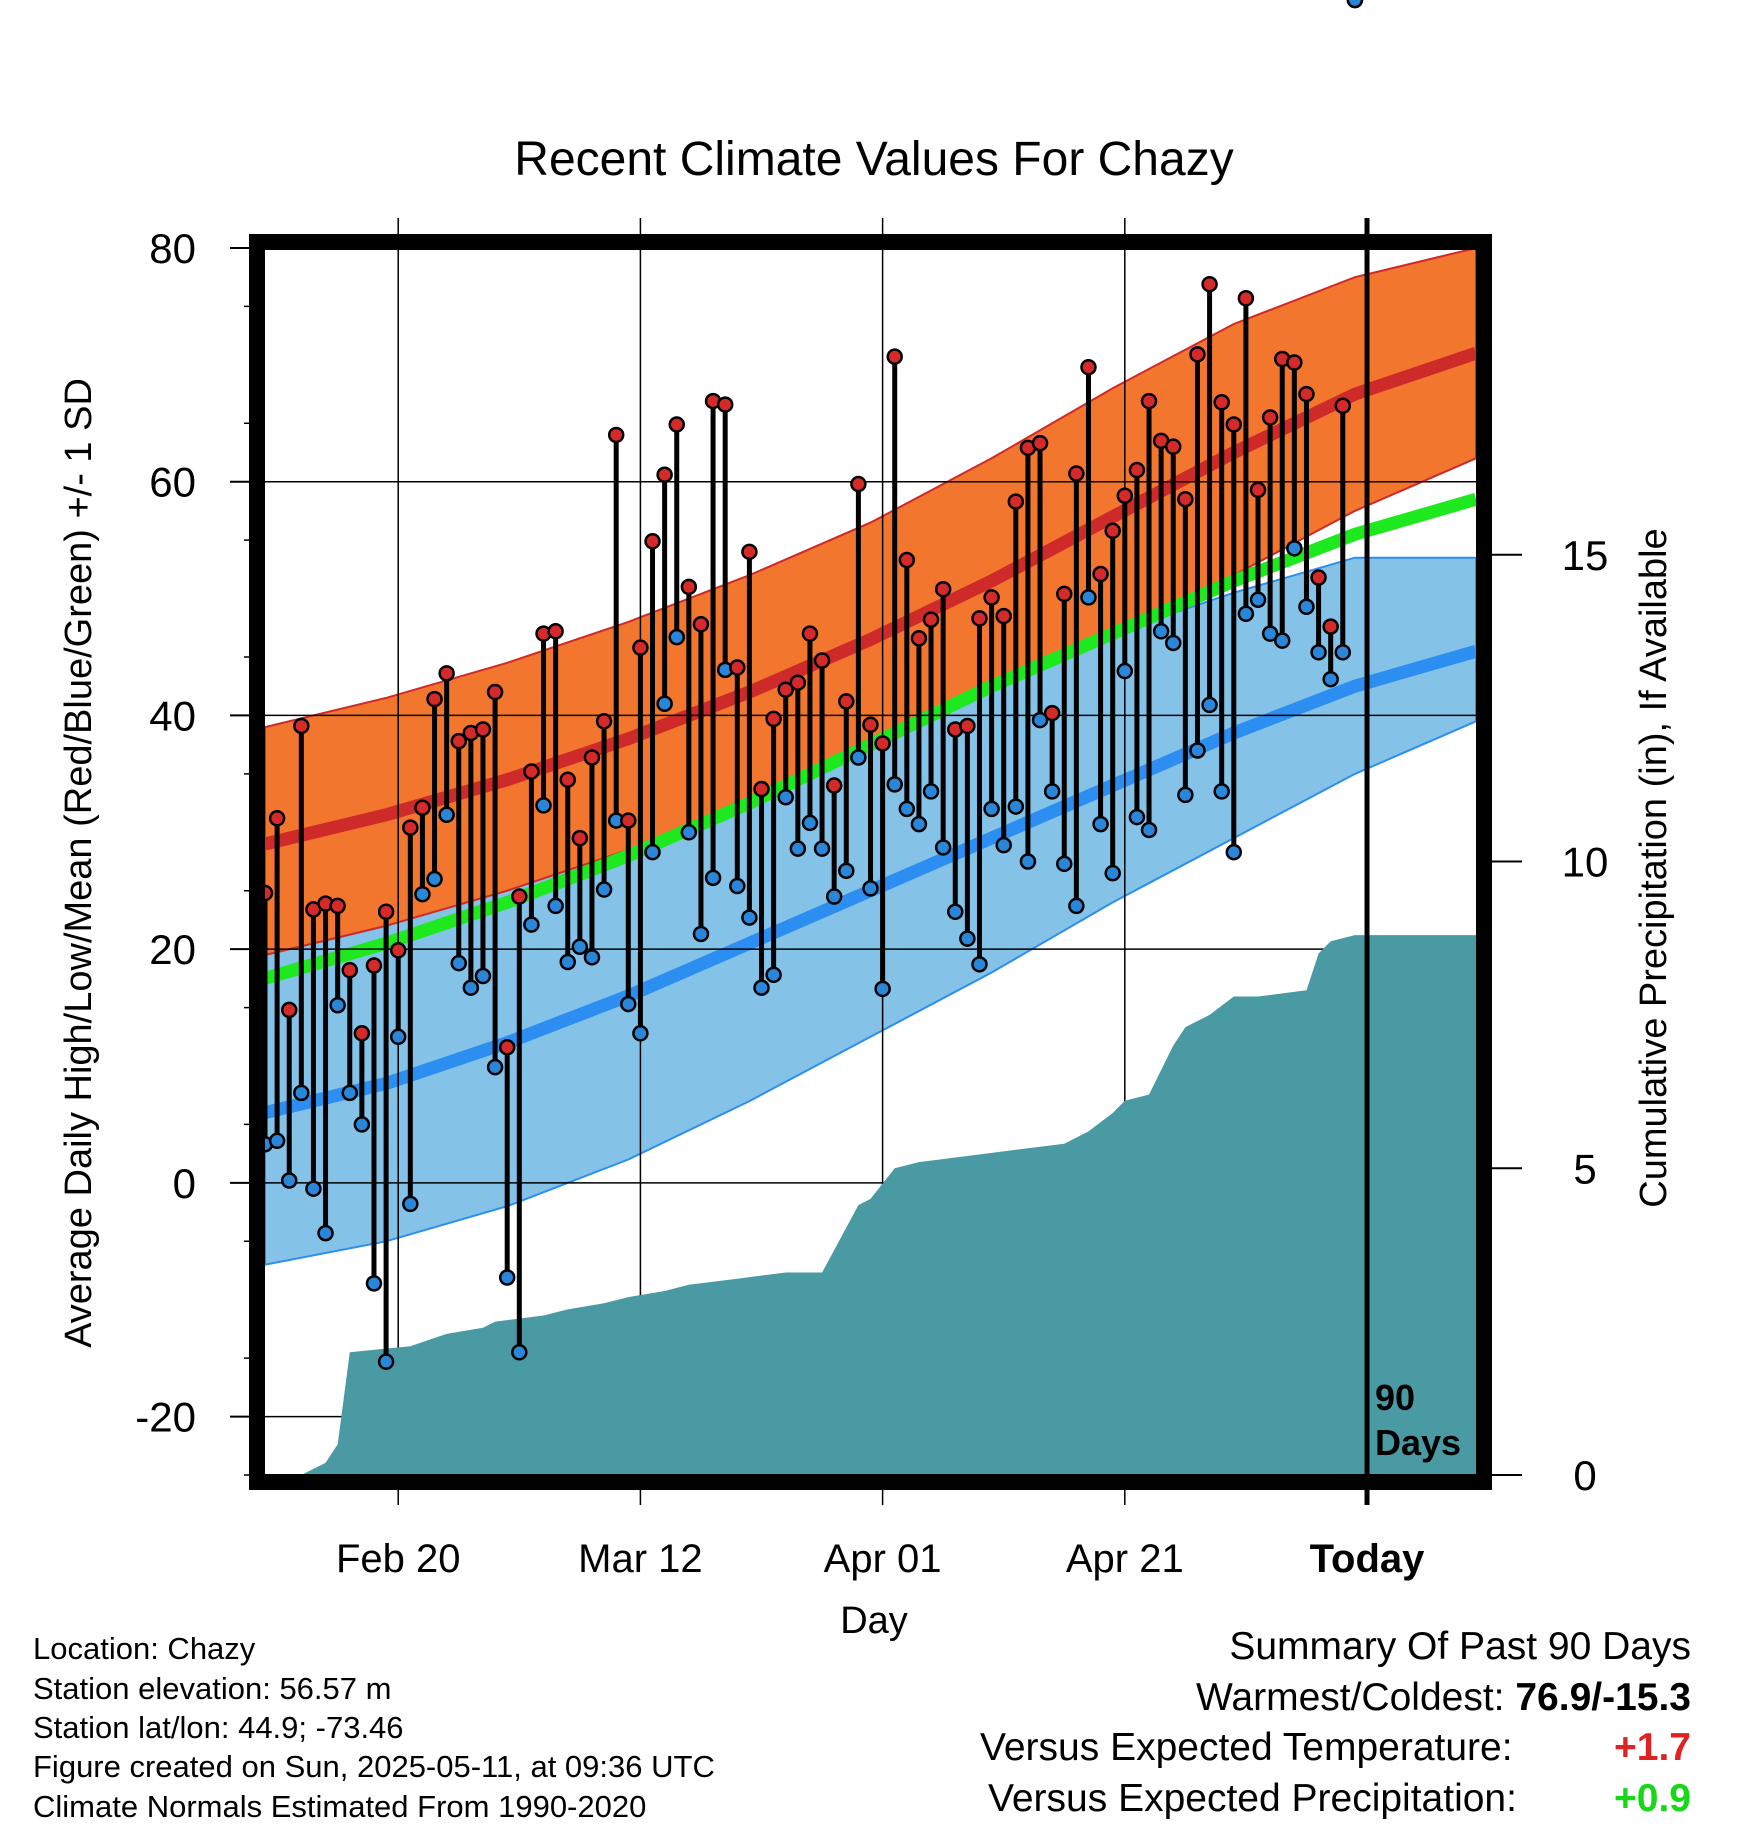 The height and width of the screenshot is (1828, 1748). Describe the element at coordinates (172, 248) in the screenshot. I see `y-tick-label: 80` at that location.